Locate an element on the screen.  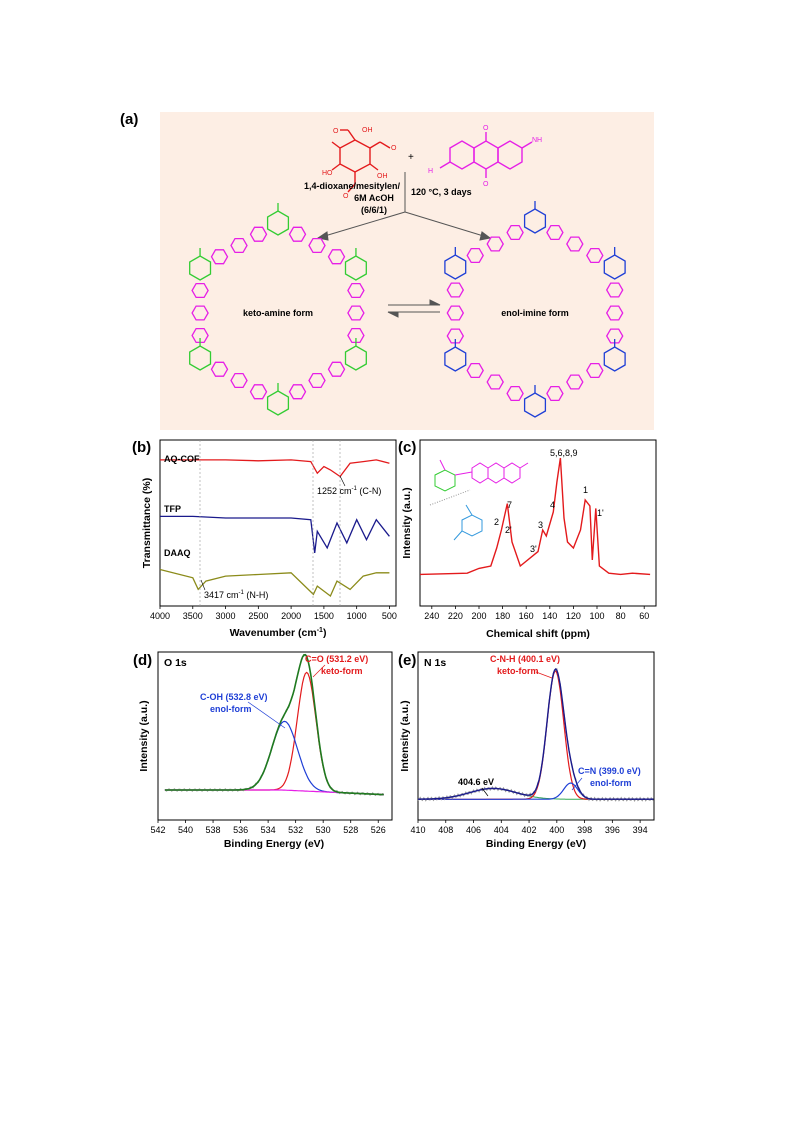
trace-label-daaq: DAAQ is located at coordinates (177, 553).